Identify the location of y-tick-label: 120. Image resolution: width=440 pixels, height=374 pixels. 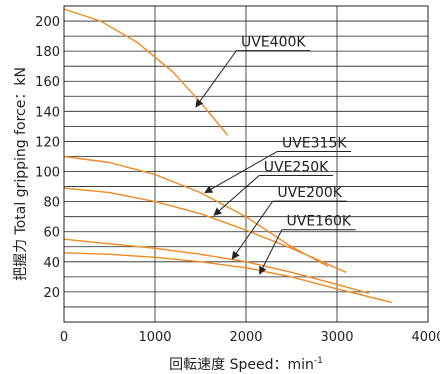
(47, 142).